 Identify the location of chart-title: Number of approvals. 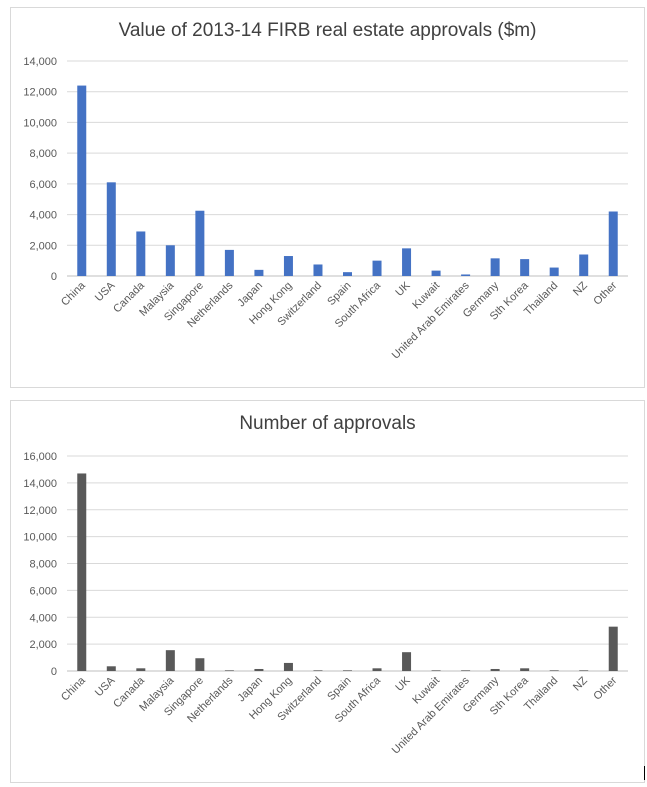
(327, 423).